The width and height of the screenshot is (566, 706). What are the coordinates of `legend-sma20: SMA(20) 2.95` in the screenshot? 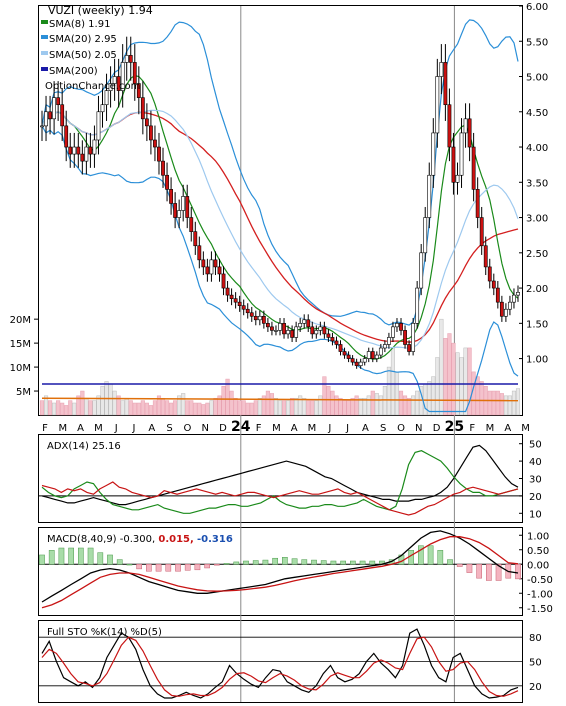 It's located at (83, 39).